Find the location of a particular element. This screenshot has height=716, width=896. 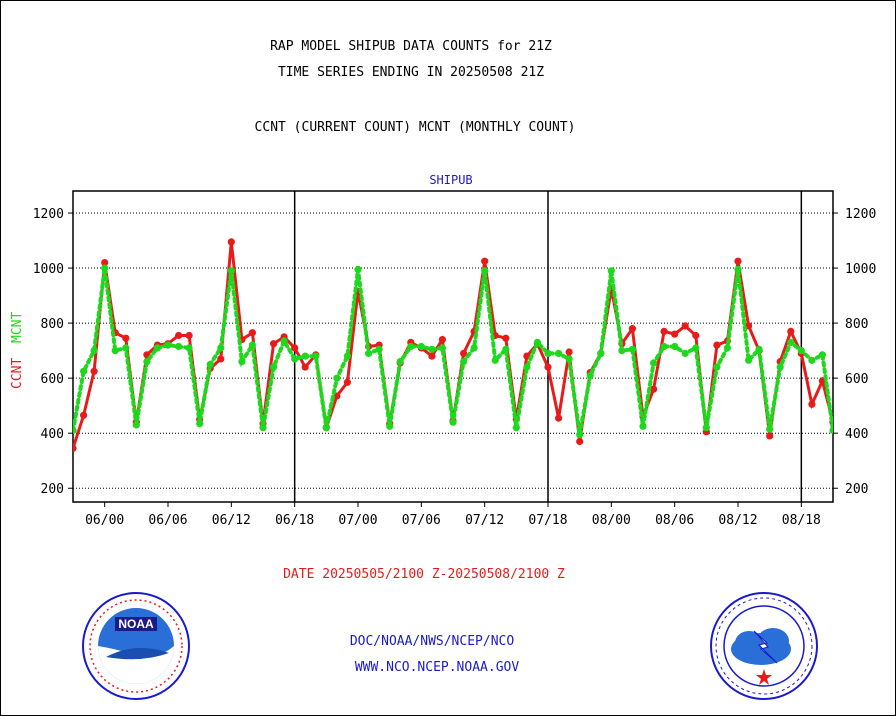

y-tick-label-right: 800 is located at coordinates (856, 324).